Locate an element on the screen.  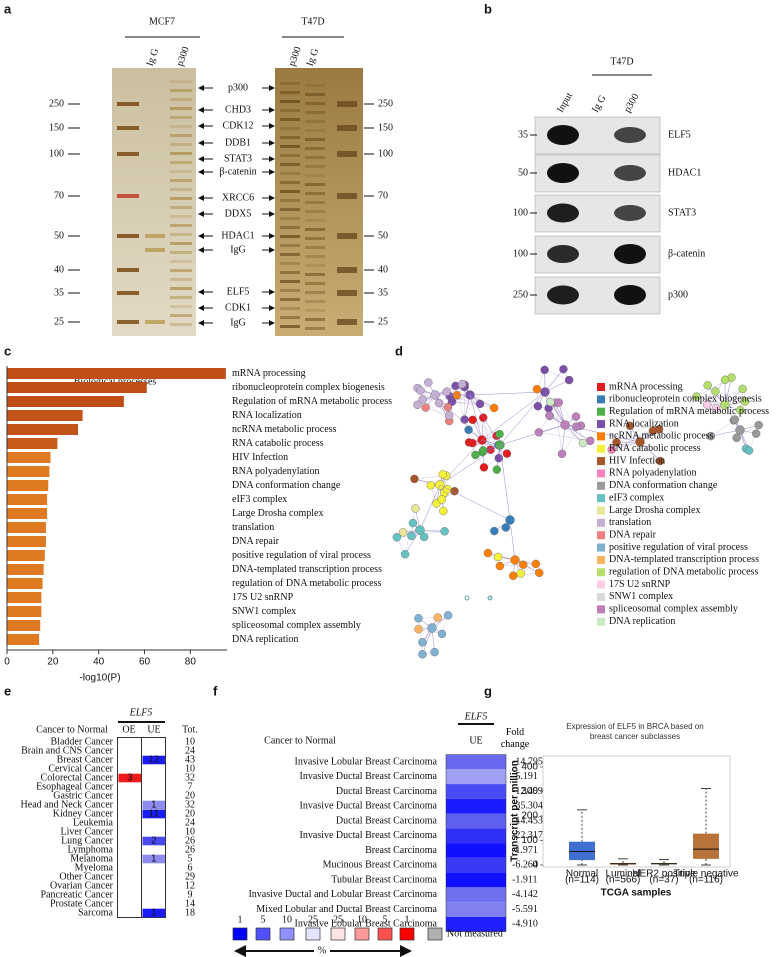
panel-label: c is located at coordinates (7, 350).